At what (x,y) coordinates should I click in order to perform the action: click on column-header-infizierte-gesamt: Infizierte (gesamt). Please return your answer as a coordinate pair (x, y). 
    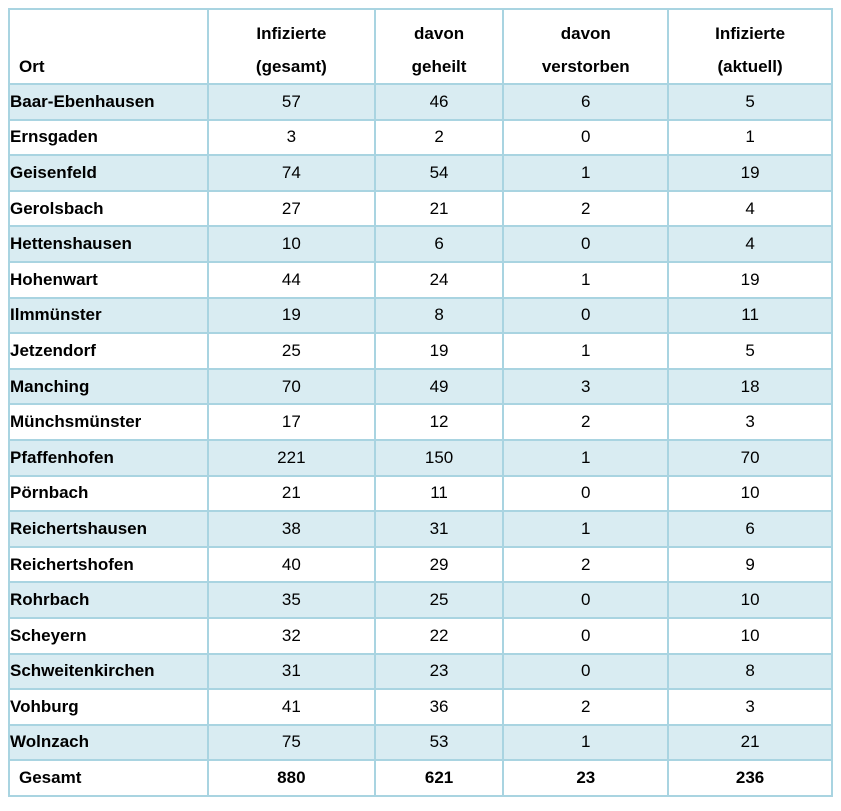
    Looking at the image, I should click on (291, 46).